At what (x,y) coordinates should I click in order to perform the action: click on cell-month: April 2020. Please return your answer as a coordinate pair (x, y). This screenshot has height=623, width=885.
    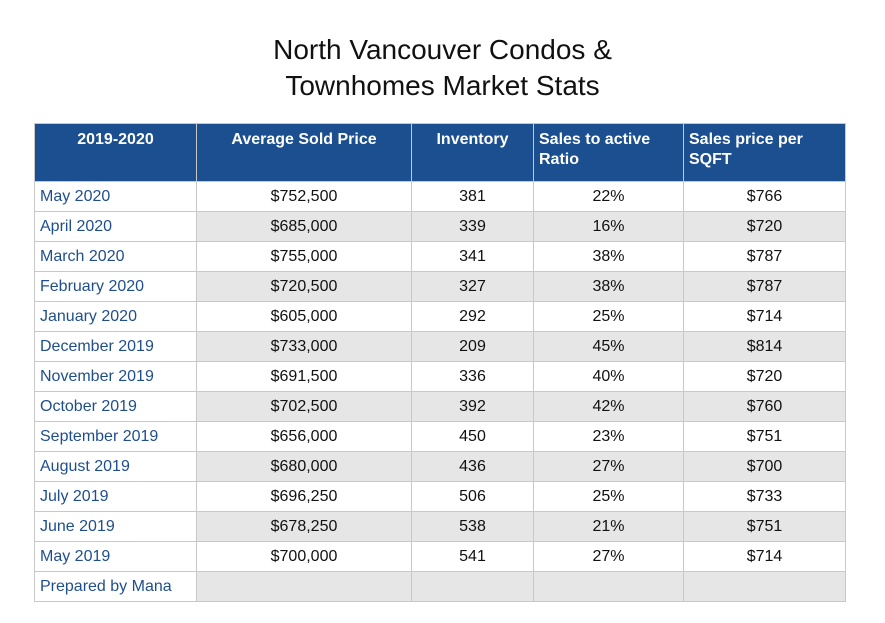
    Looking at the image, I should click on (115, 226).